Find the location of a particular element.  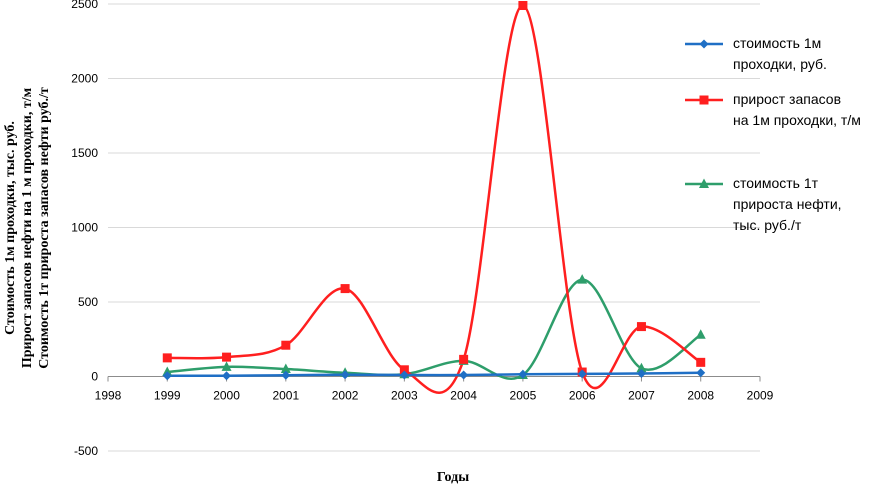

x-tick-label: 2004 is located at coordinates (463, 396).